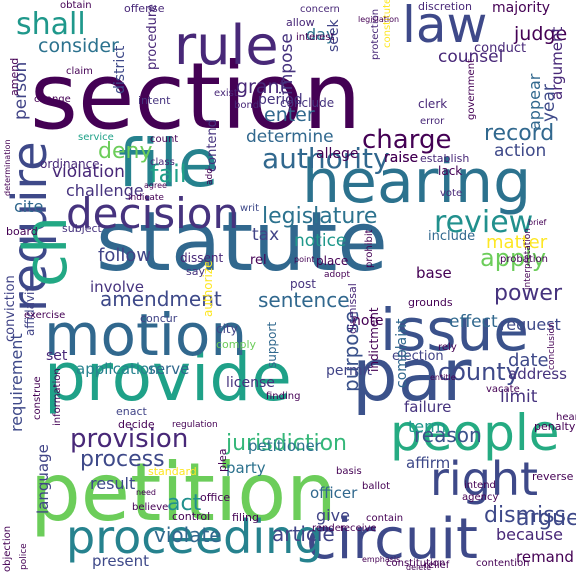 The height and width of the screenshot is (576, 576). Describe the element at coordinates (188, 535) in the screenshot. I see `word-violate: violate` at that location.